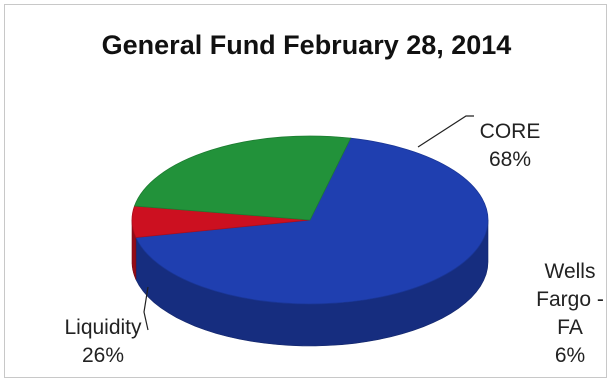 The image size is (613, 383). I want to click on pie-slice-liquidity, so click(242, 178).